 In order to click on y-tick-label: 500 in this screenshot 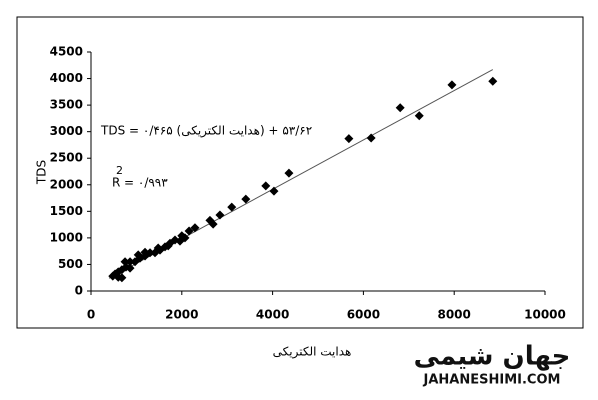, I will do `click(70, 264)`.